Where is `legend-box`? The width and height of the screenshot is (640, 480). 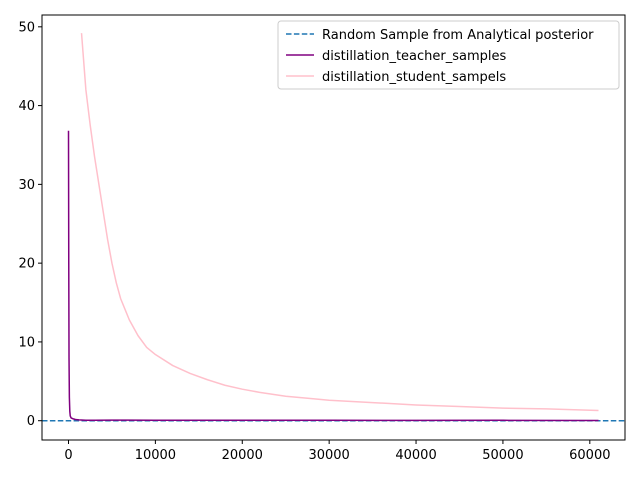 legend-box is located at coordinates (448, 55).